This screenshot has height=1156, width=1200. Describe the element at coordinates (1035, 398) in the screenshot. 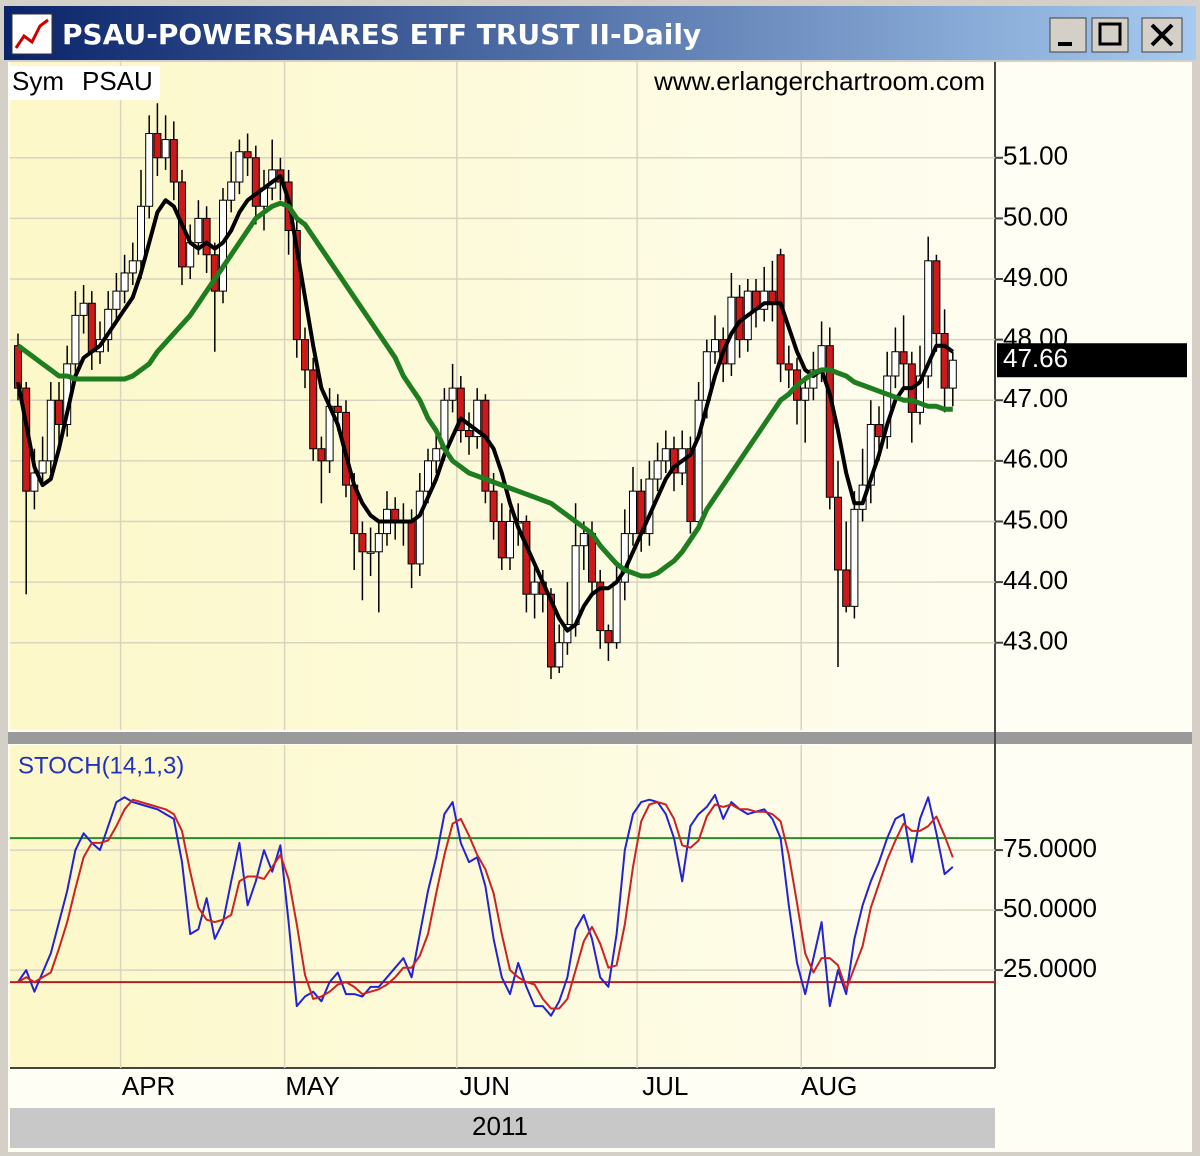

I see `y-tick-label: 47.00` at that location.